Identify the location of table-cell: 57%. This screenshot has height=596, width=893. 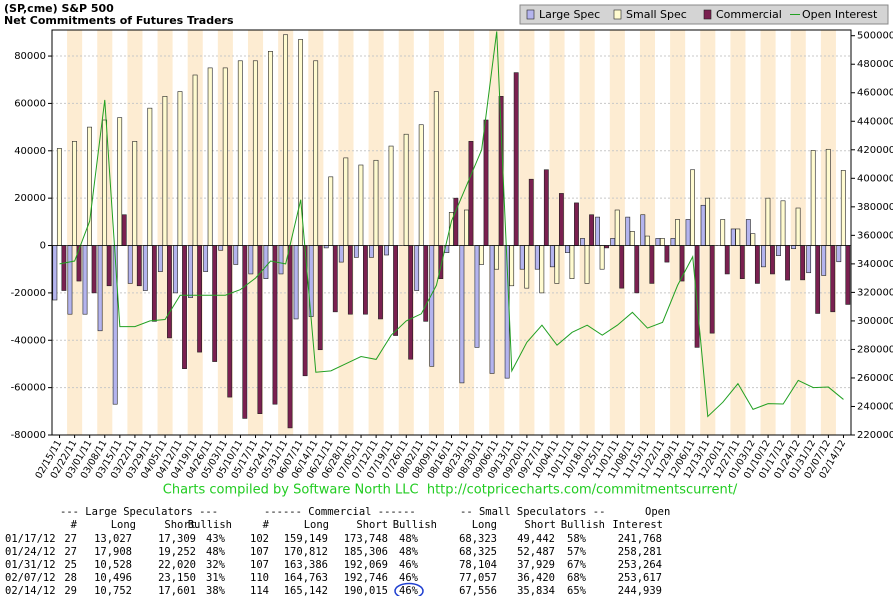
(577, 552).